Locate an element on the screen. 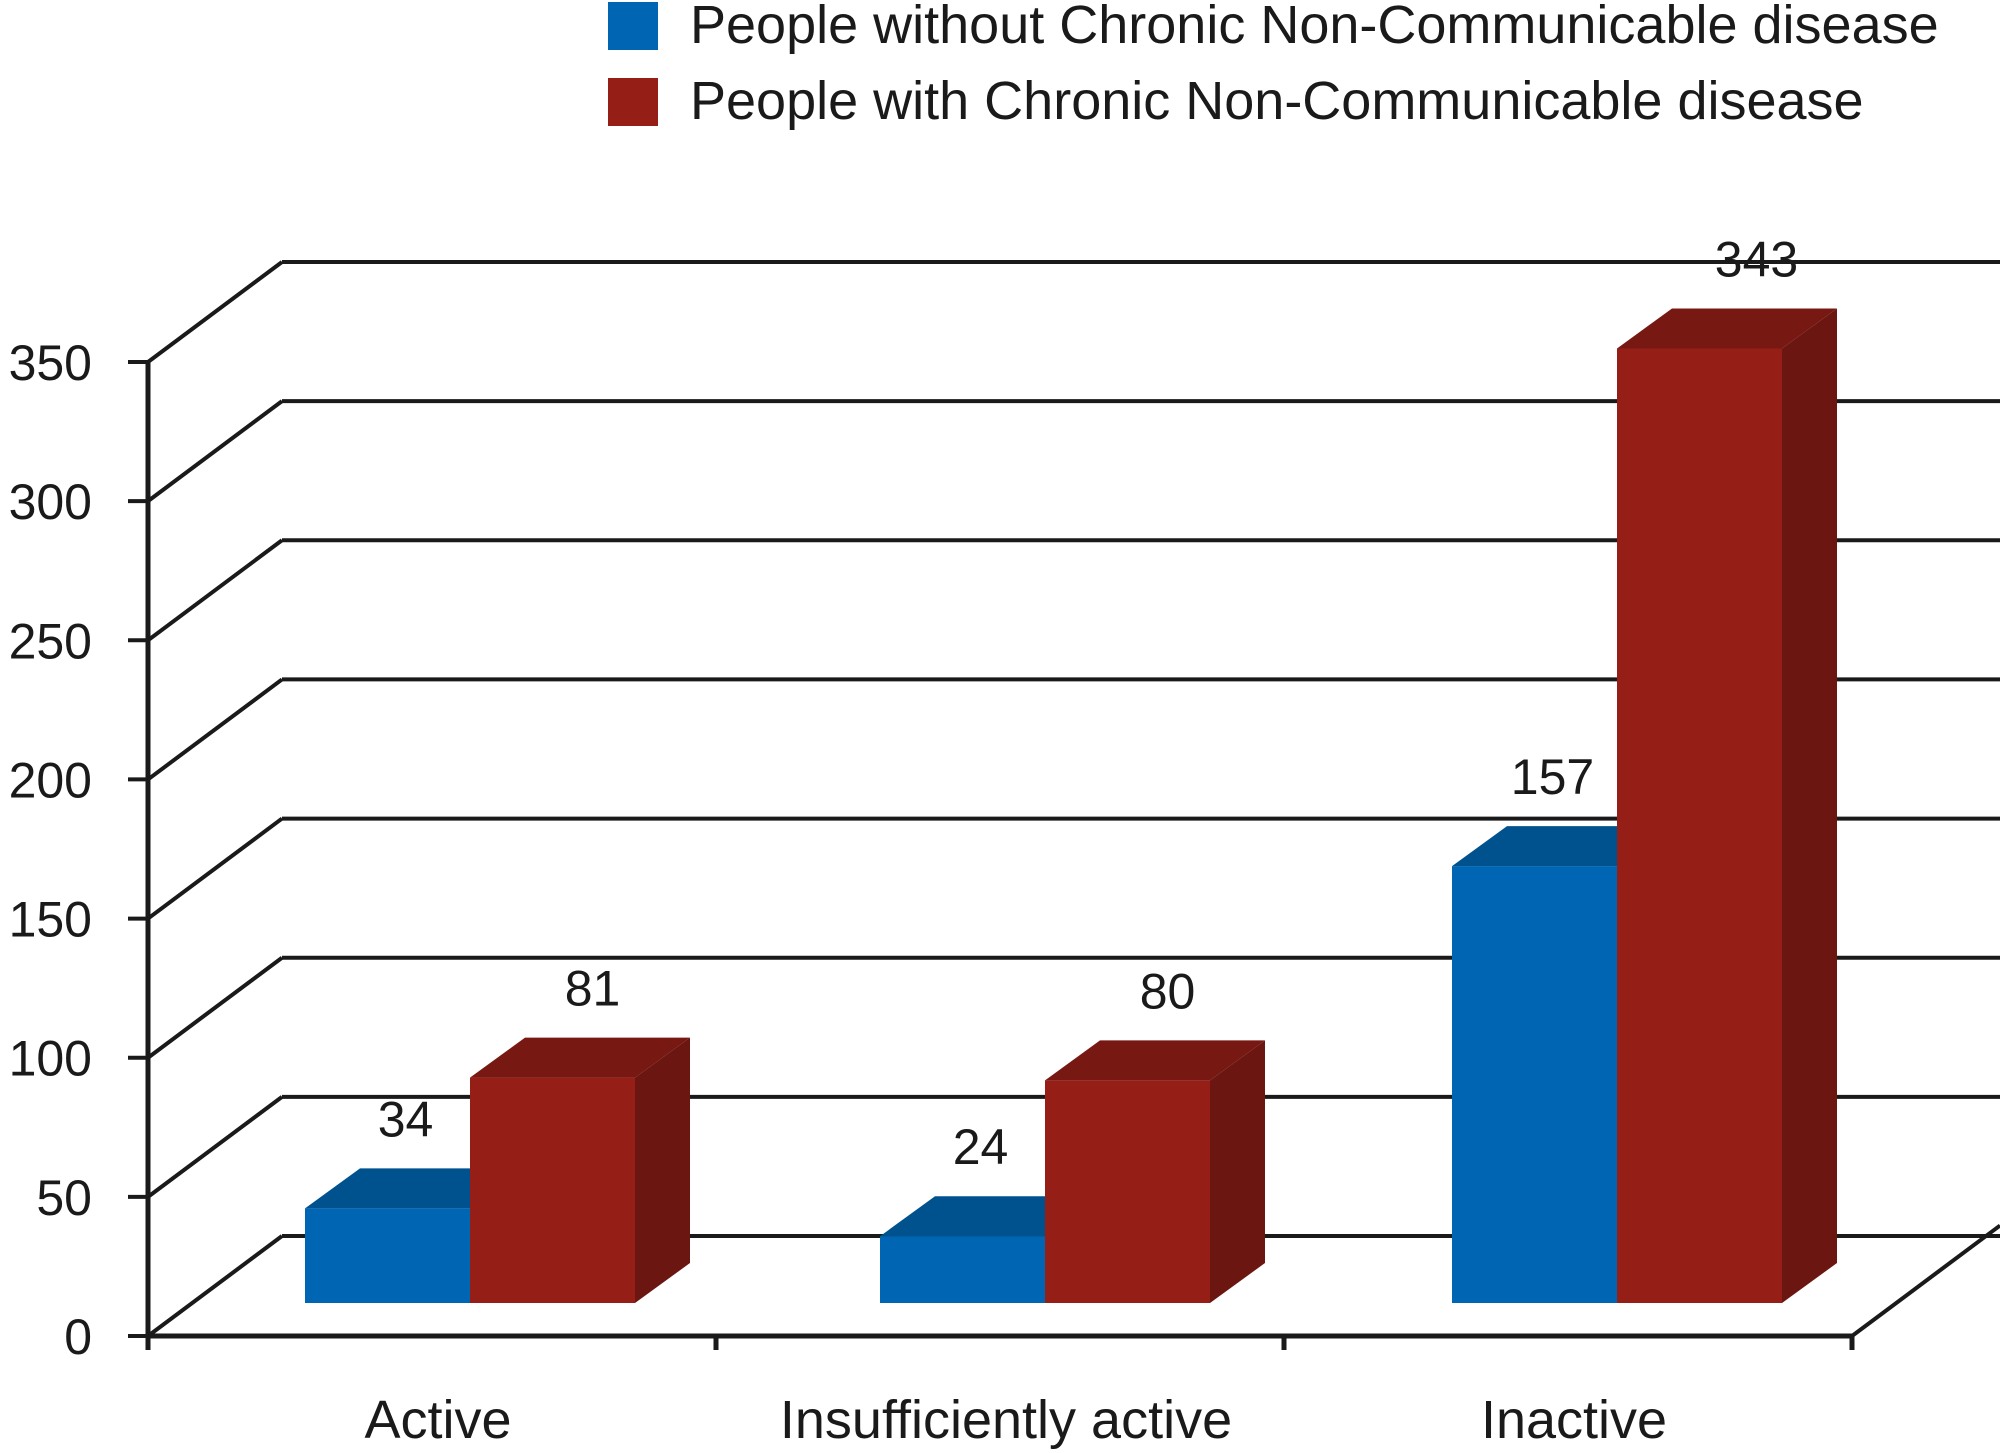 This screenshot has height=1453, width=2000. y-tick-label: 0 is located at coordinates (78, 1337).